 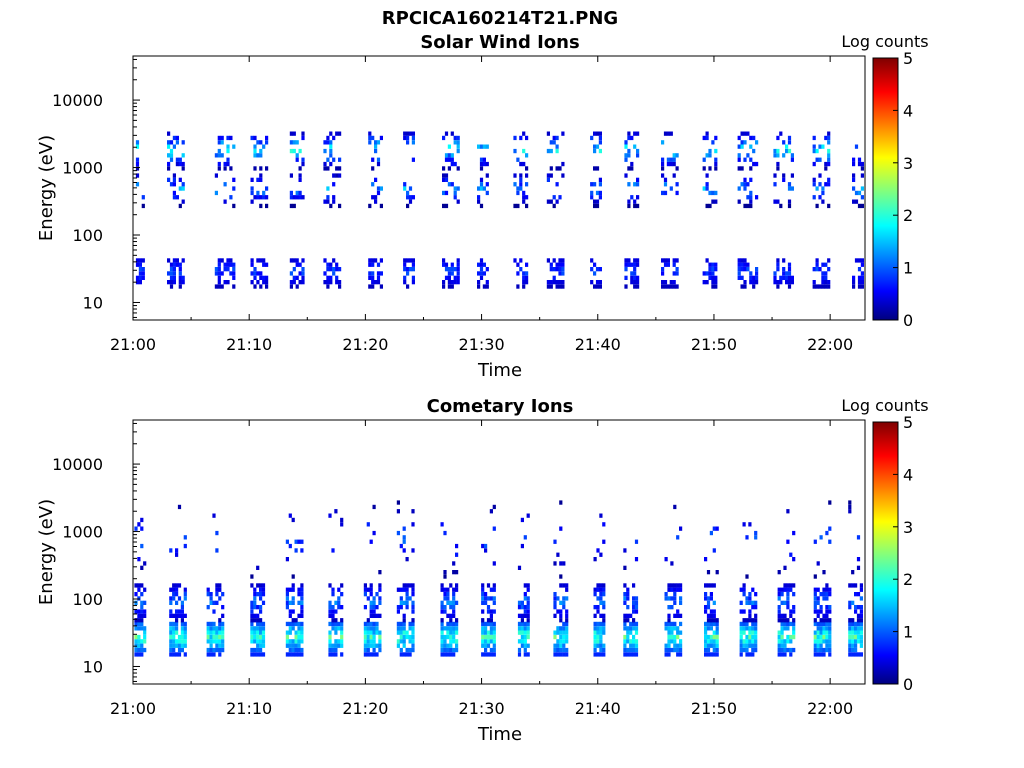 I want to click on cometary-x-tick-label: 21:10, so click(x=249, y=708).